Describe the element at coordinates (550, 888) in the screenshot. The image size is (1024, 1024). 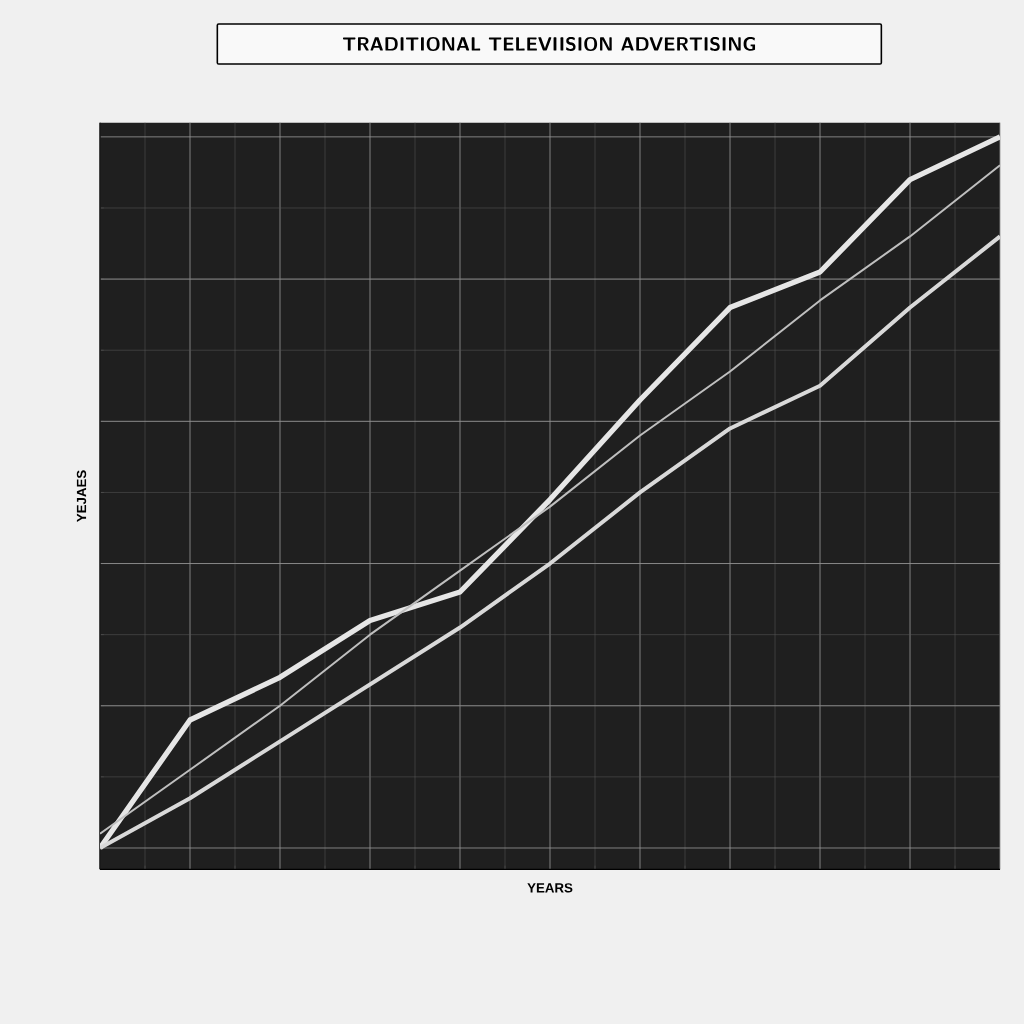
I see `x-axis-title: YEARS` at that location.